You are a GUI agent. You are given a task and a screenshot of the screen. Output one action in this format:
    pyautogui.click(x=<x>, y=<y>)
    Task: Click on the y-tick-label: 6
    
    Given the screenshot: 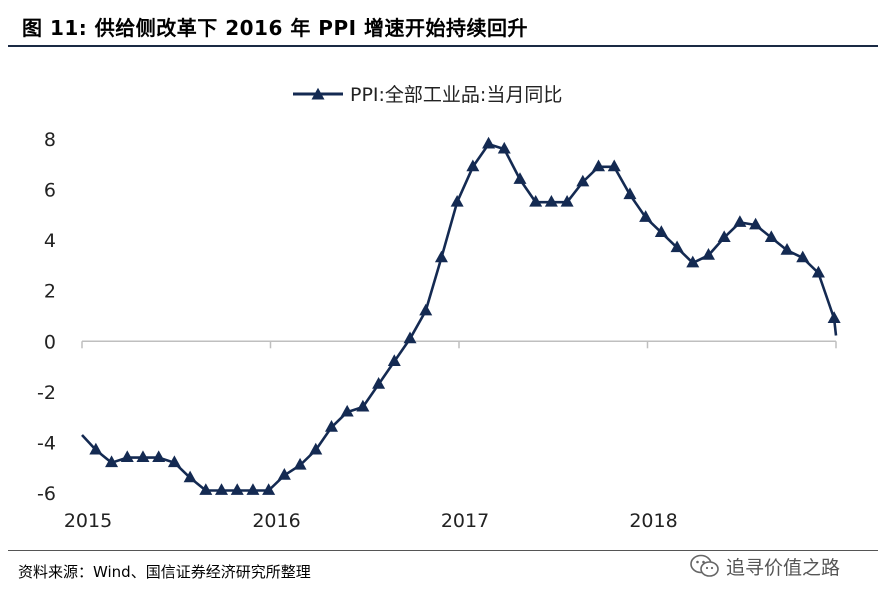 What is the action you would take?
    pyautogui.click(x=50, y=191)
    